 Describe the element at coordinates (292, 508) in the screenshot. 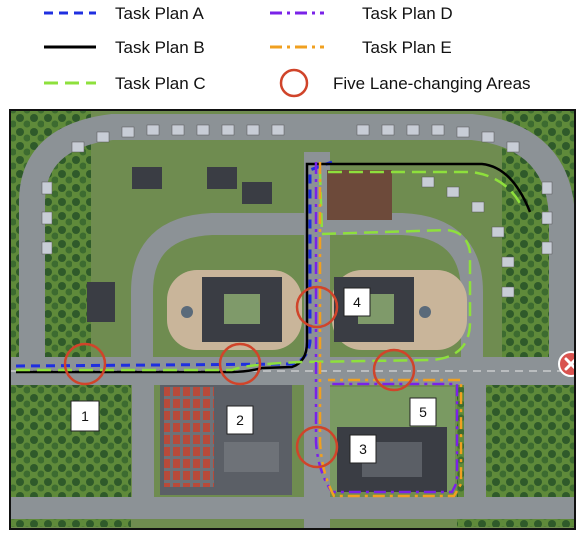

I see `road-south` at that location.